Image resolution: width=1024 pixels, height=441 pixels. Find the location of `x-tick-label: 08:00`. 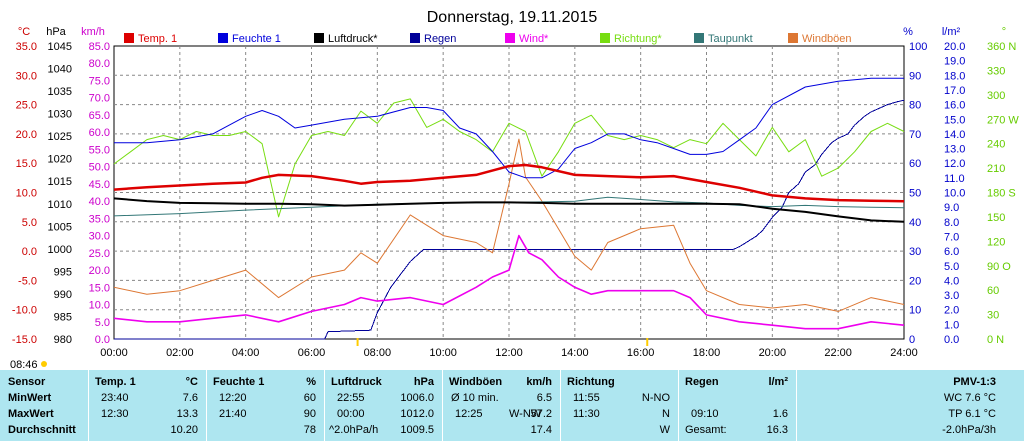

x-tick-label: 08:00 is located at coordinates (378, 353).